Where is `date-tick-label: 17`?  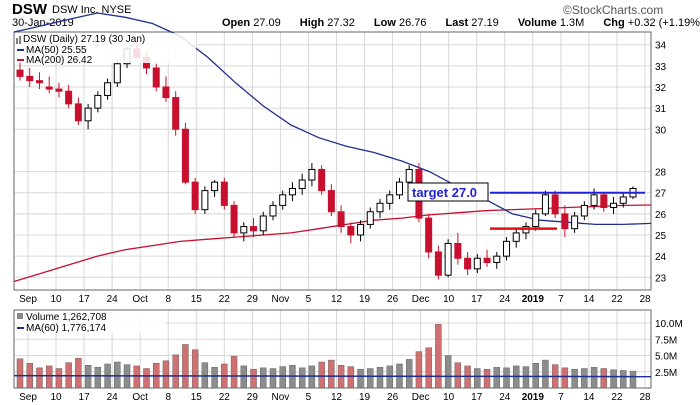
date-tick-label: 17 is located at coordinates (85, 397).